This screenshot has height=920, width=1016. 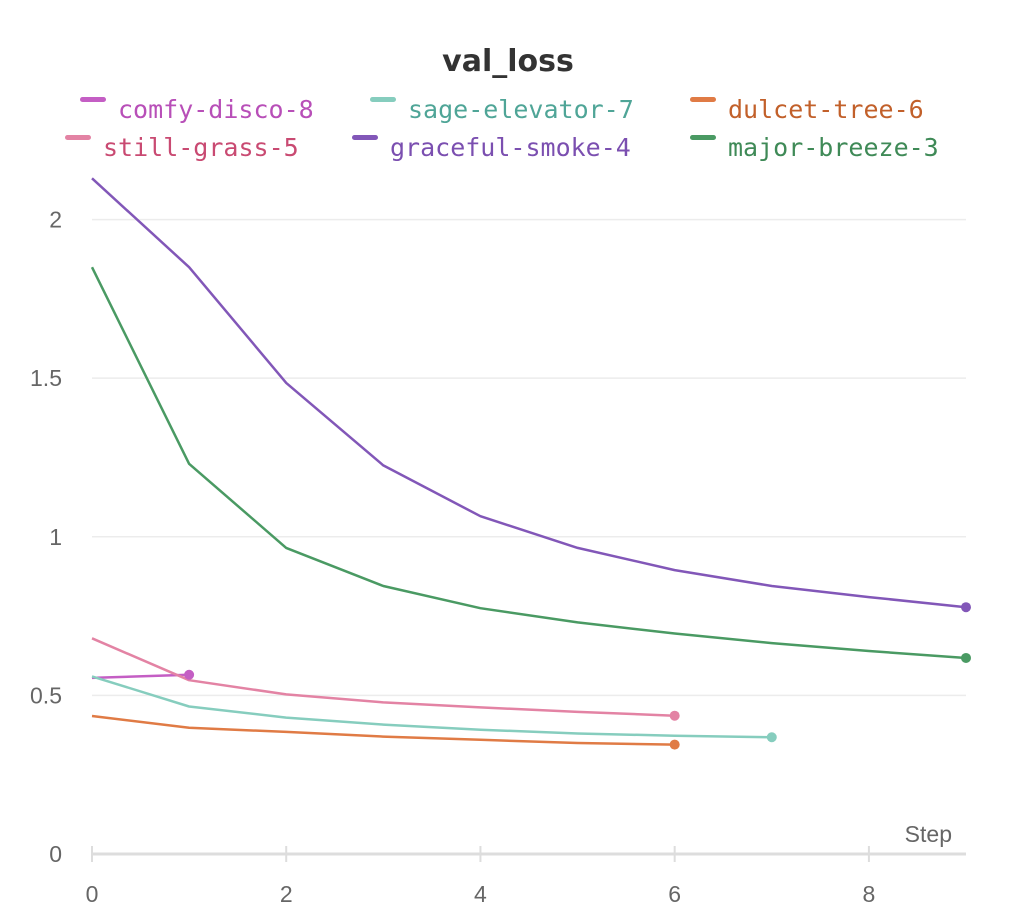 I want to click on series-endpoints, so click(x=577, y=676).